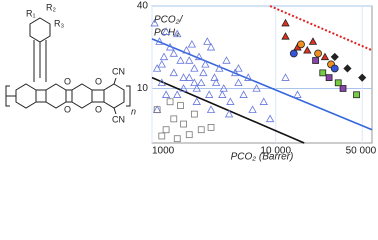 This screenshot has width=378, height=240. Describe the element at coordinates (275, 151) in the screenshot. I see `x-tick-label: 10 000` at that location.